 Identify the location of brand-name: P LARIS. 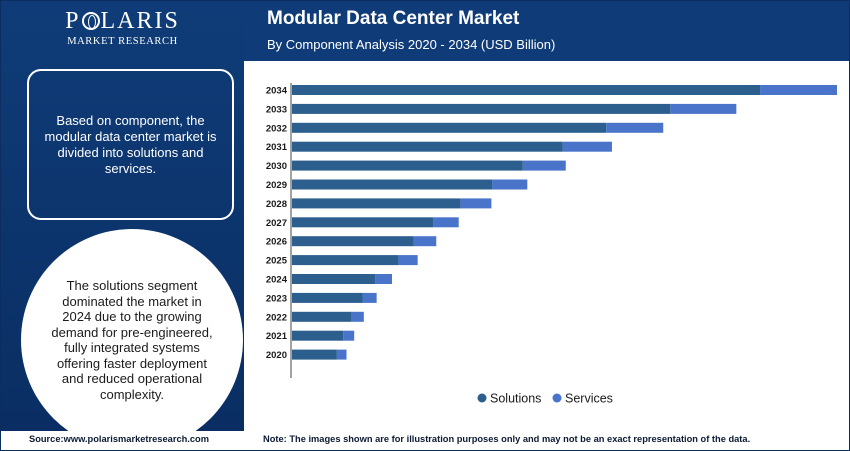
(122, 21).